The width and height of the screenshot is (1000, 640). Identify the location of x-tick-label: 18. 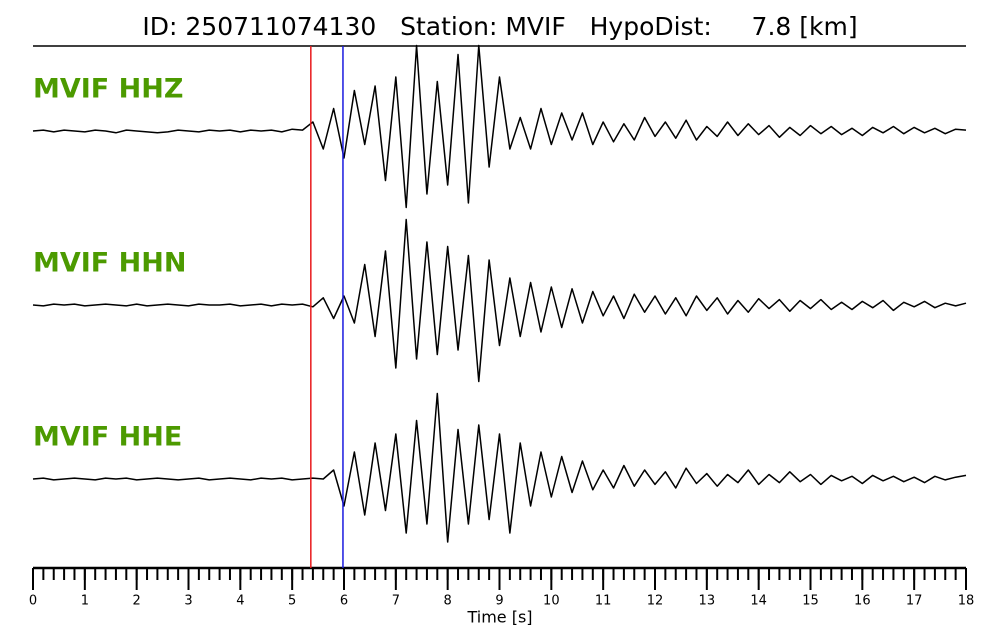
(966, 601).